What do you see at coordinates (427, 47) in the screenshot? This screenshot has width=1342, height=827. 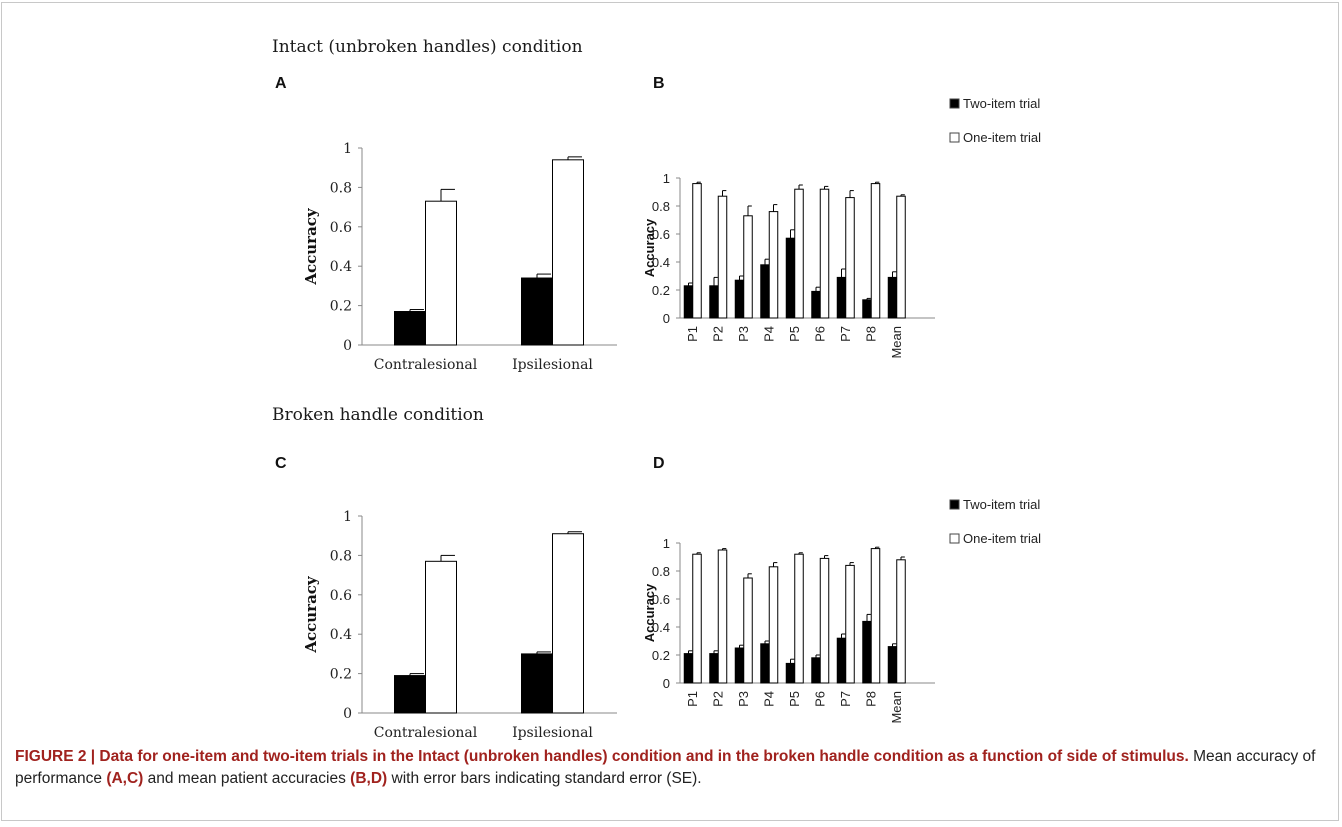 I see `section-title-intact: Intact (unbroken handles) condition` at bounding box center [427, 47].